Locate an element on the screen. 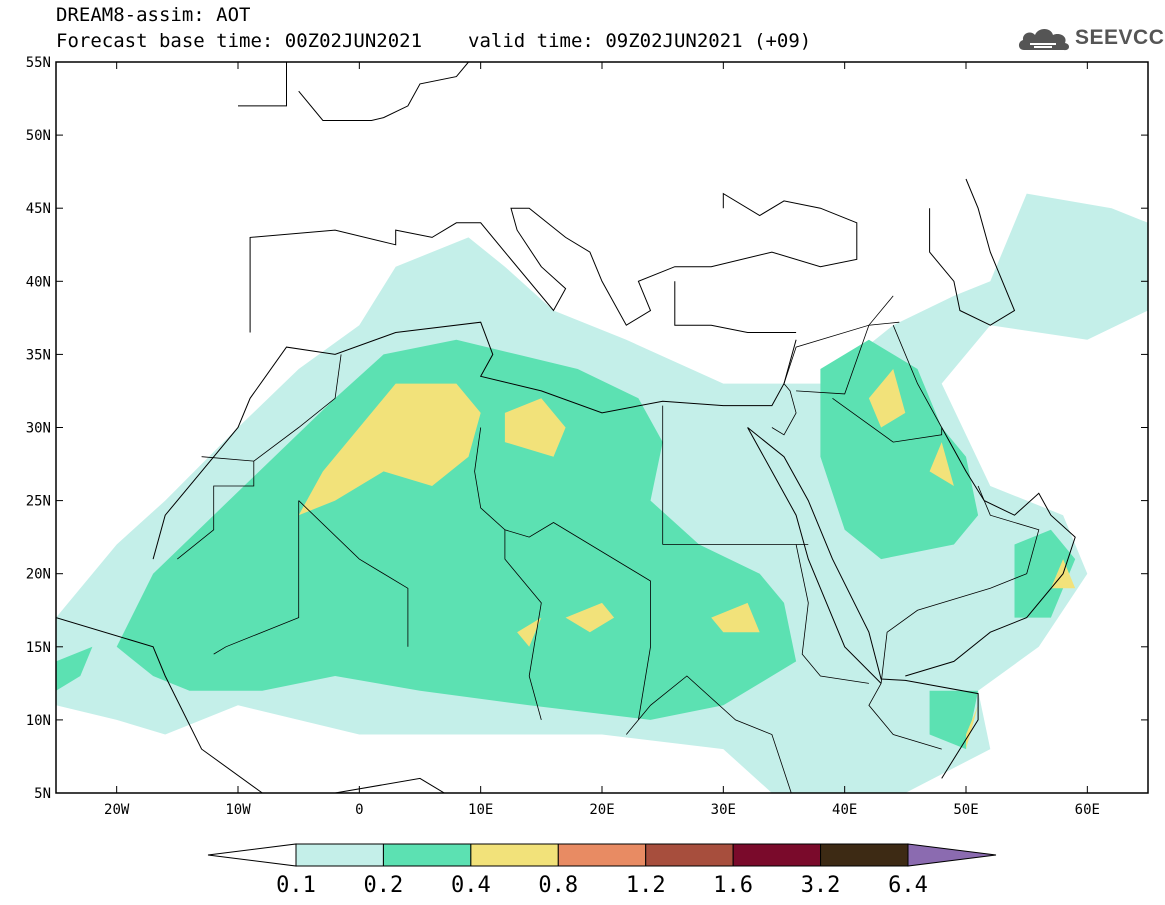  lon-label-2: 0 is located at coordinates (359, 810).